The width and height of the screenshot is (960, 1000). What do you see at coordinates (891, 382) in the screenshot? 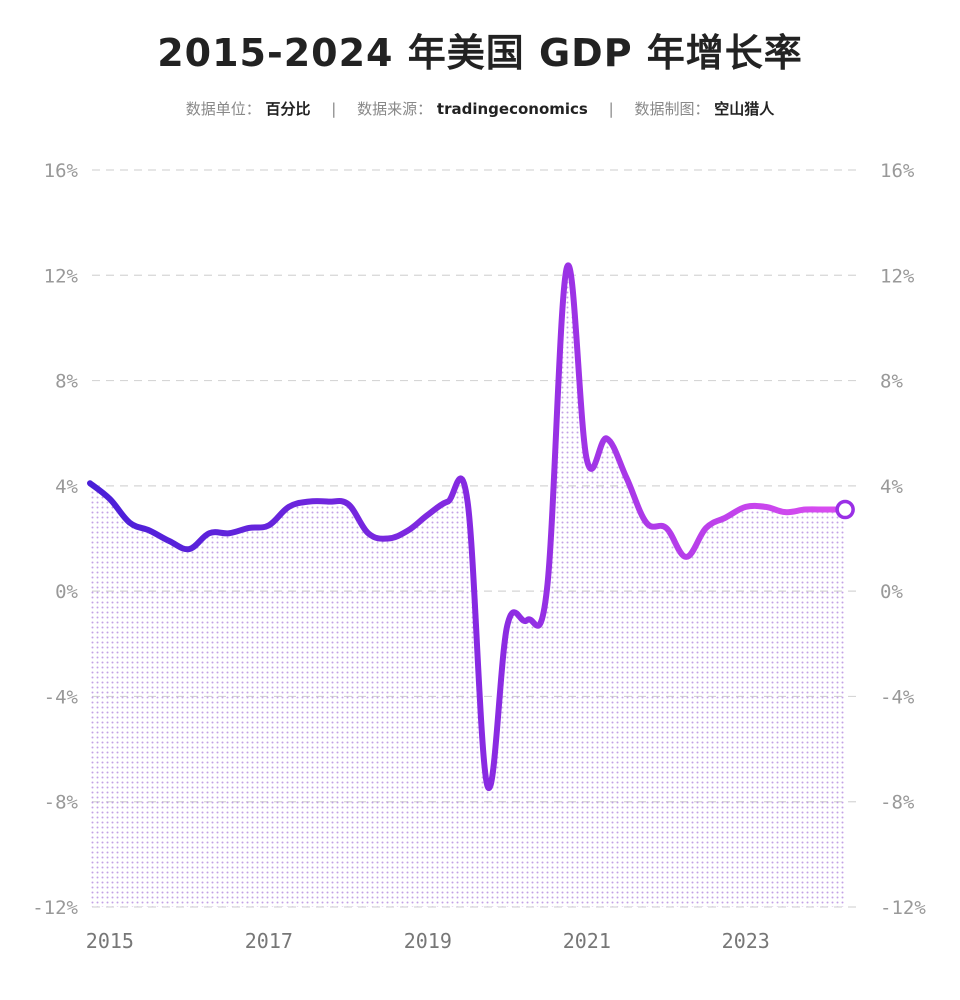
I see `y-tick-right-2: 8%` at bounding box center [891, 382].